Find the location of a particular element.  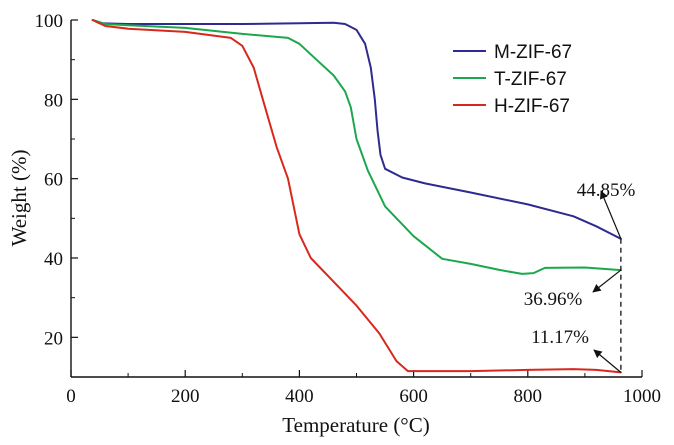

annotation-label: 44.85% is located at coordinates (606, 190).